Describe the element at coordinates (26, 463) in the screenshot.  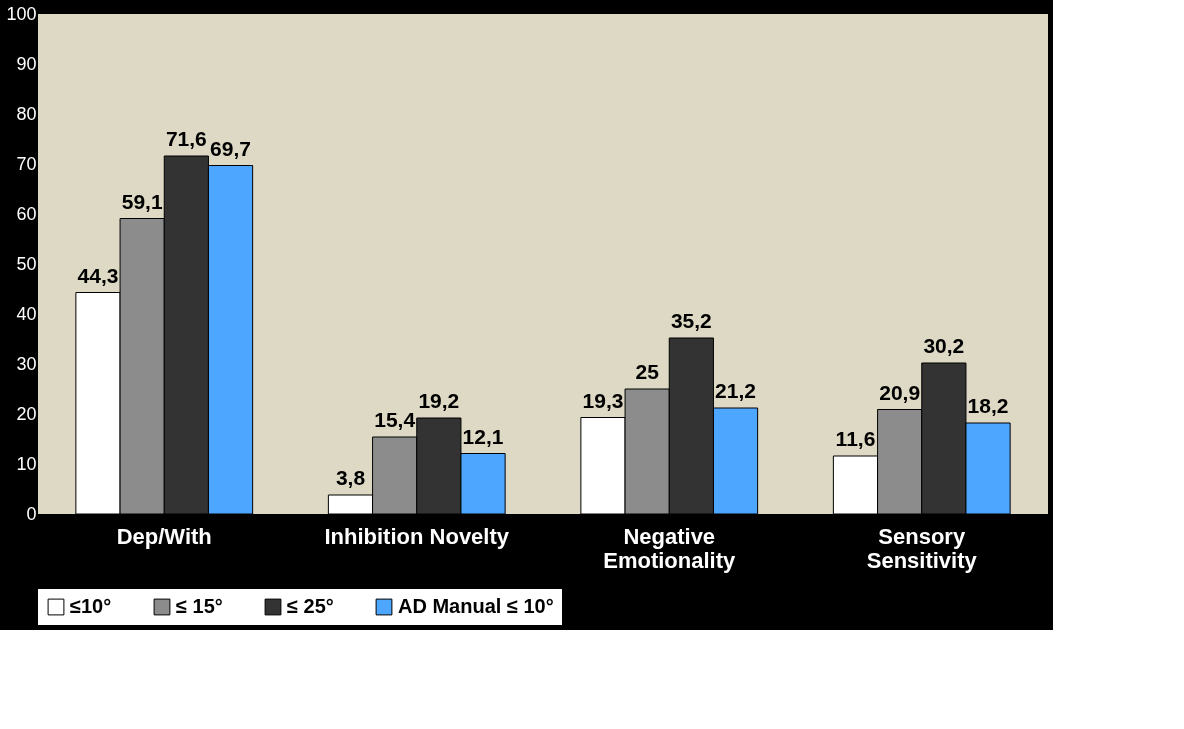
I see `y-tick-label: 10` at that location.